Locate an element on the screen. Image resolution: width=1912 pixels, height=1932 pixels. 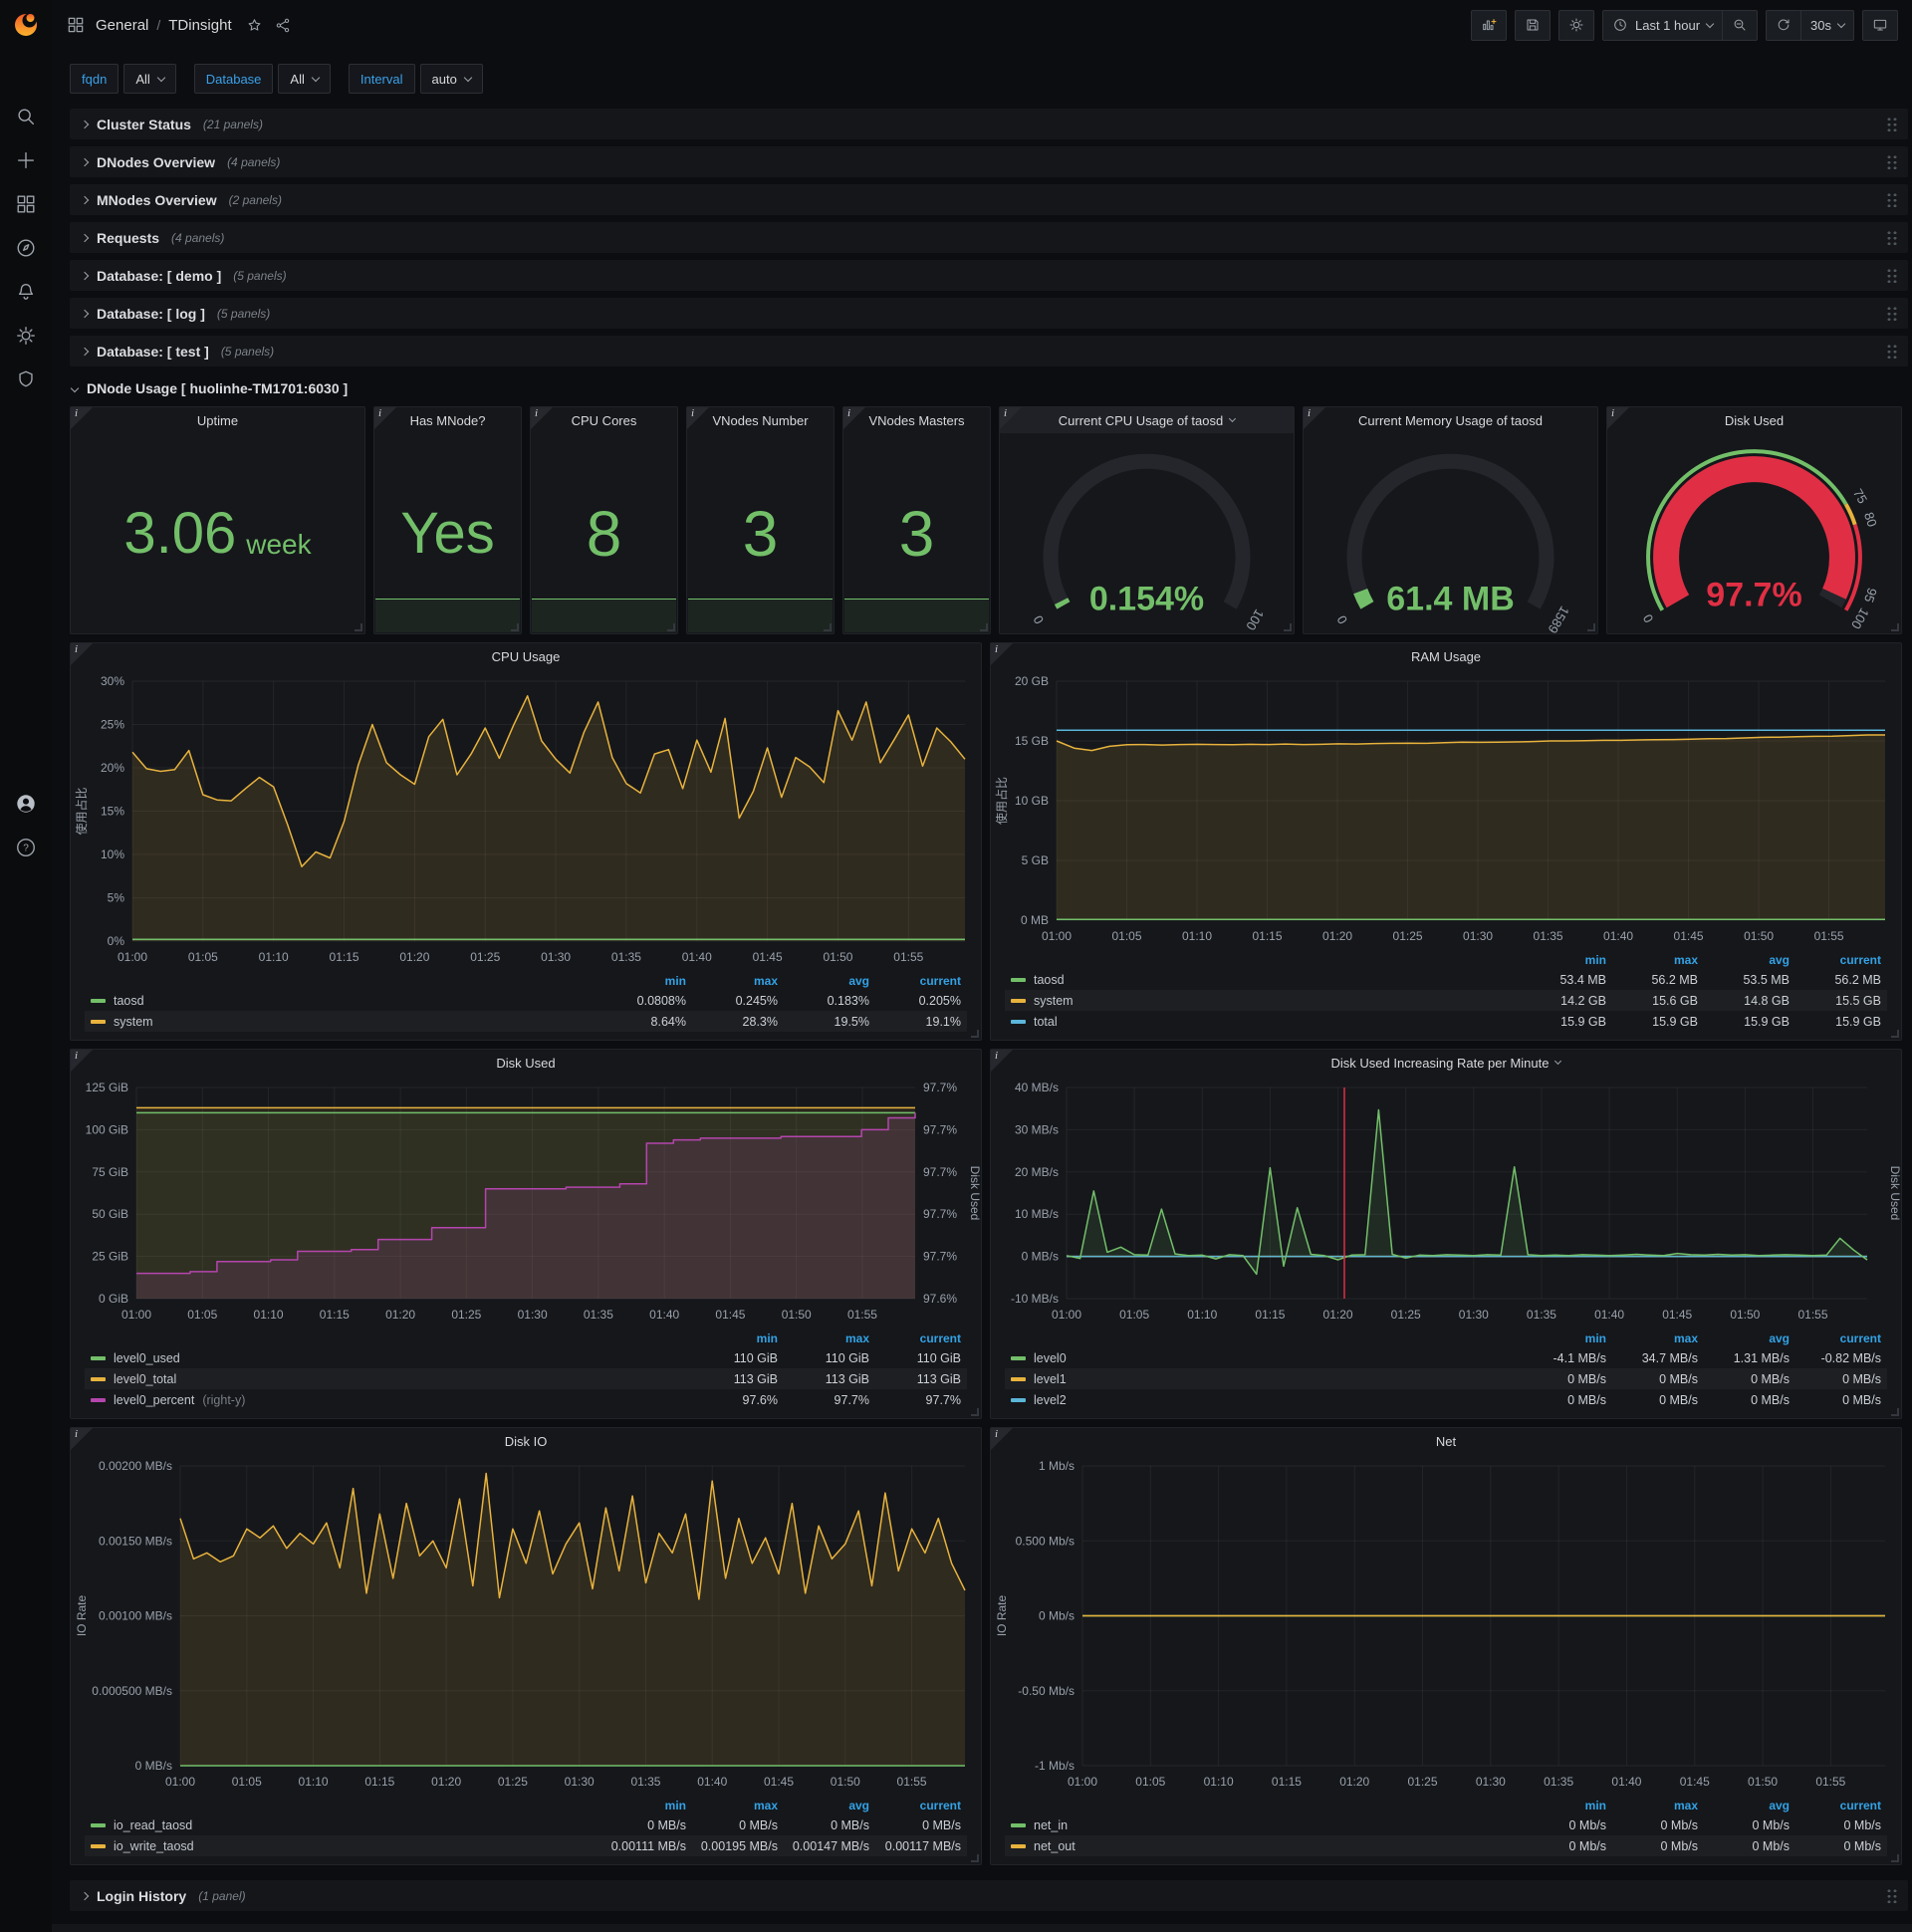
legend-value: 0 MB/s is located at coordinates (1678, 1400).